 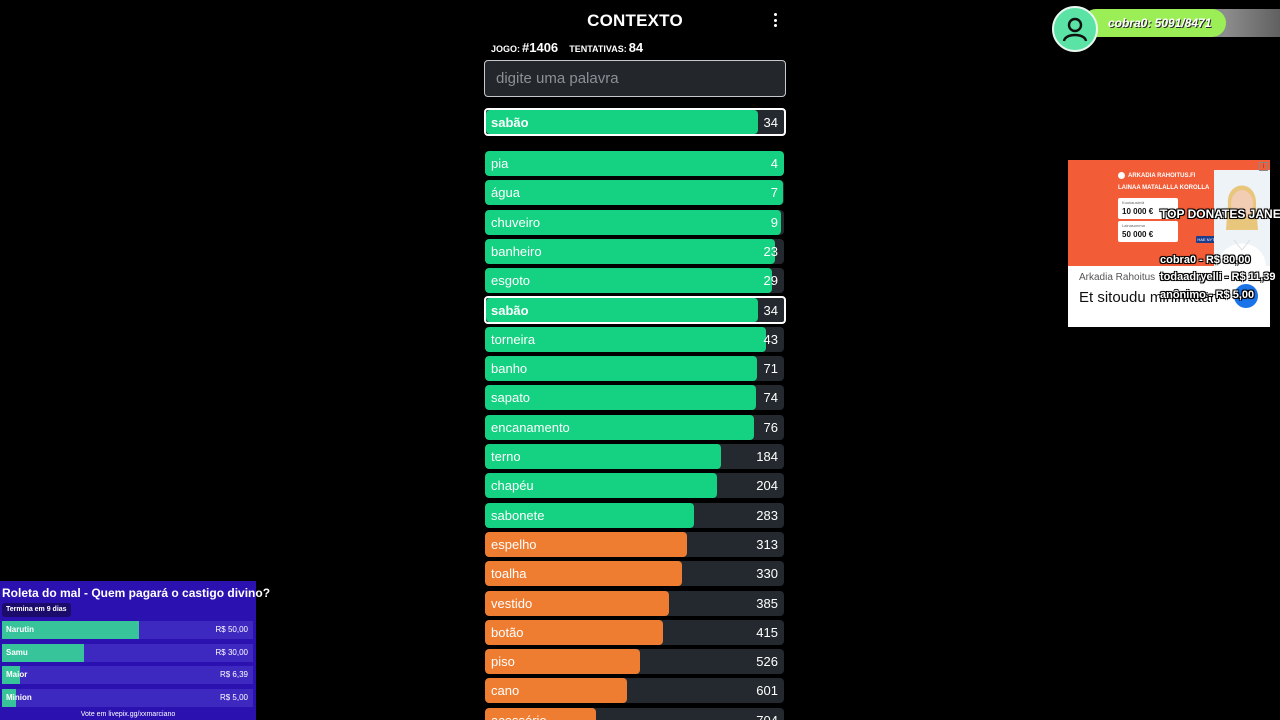 What do you see at coordinates (507, 632) in the screenshot?
I see `guess-word: botão` at bounding box center [507, 632].